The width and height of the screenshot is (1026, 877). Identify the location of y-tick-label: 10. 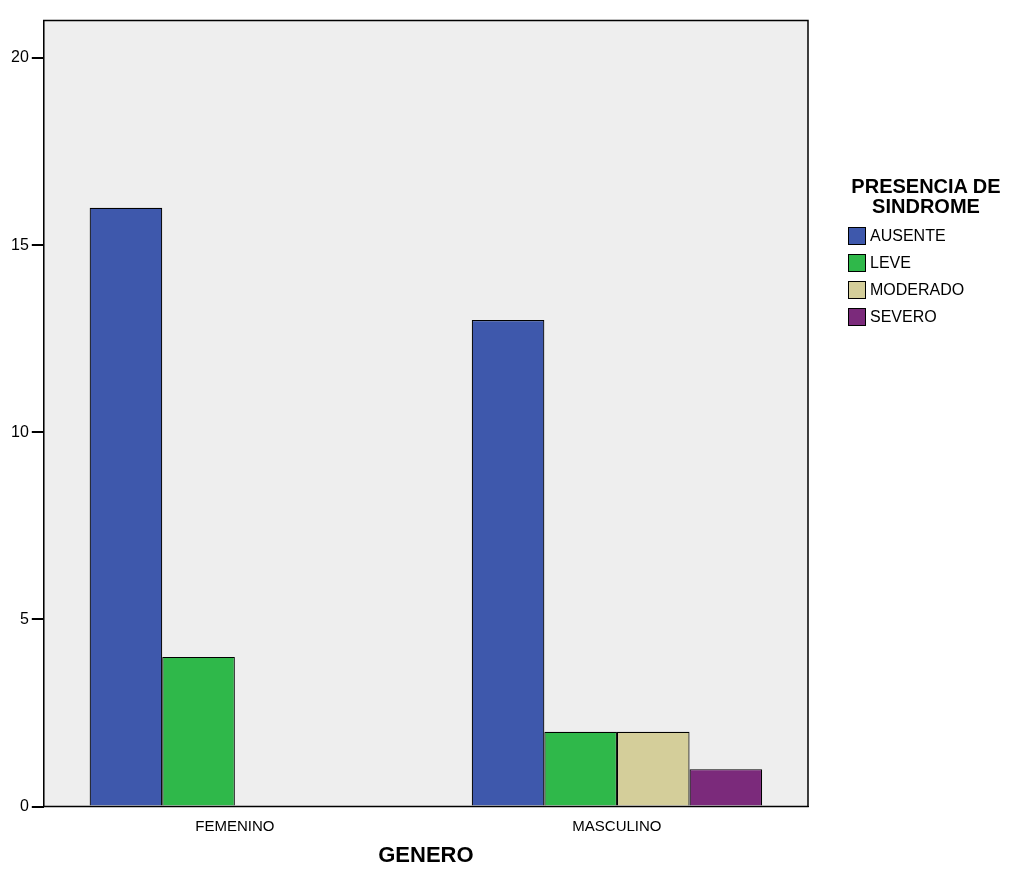
(20, 431).